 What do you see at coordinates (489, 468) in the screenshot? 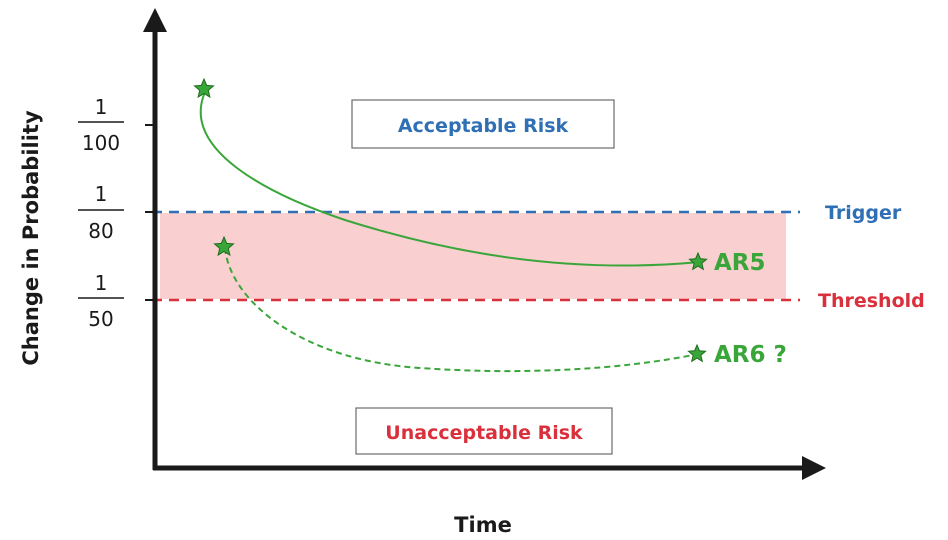
I see `x-axis` at bounding box center [489, 468].